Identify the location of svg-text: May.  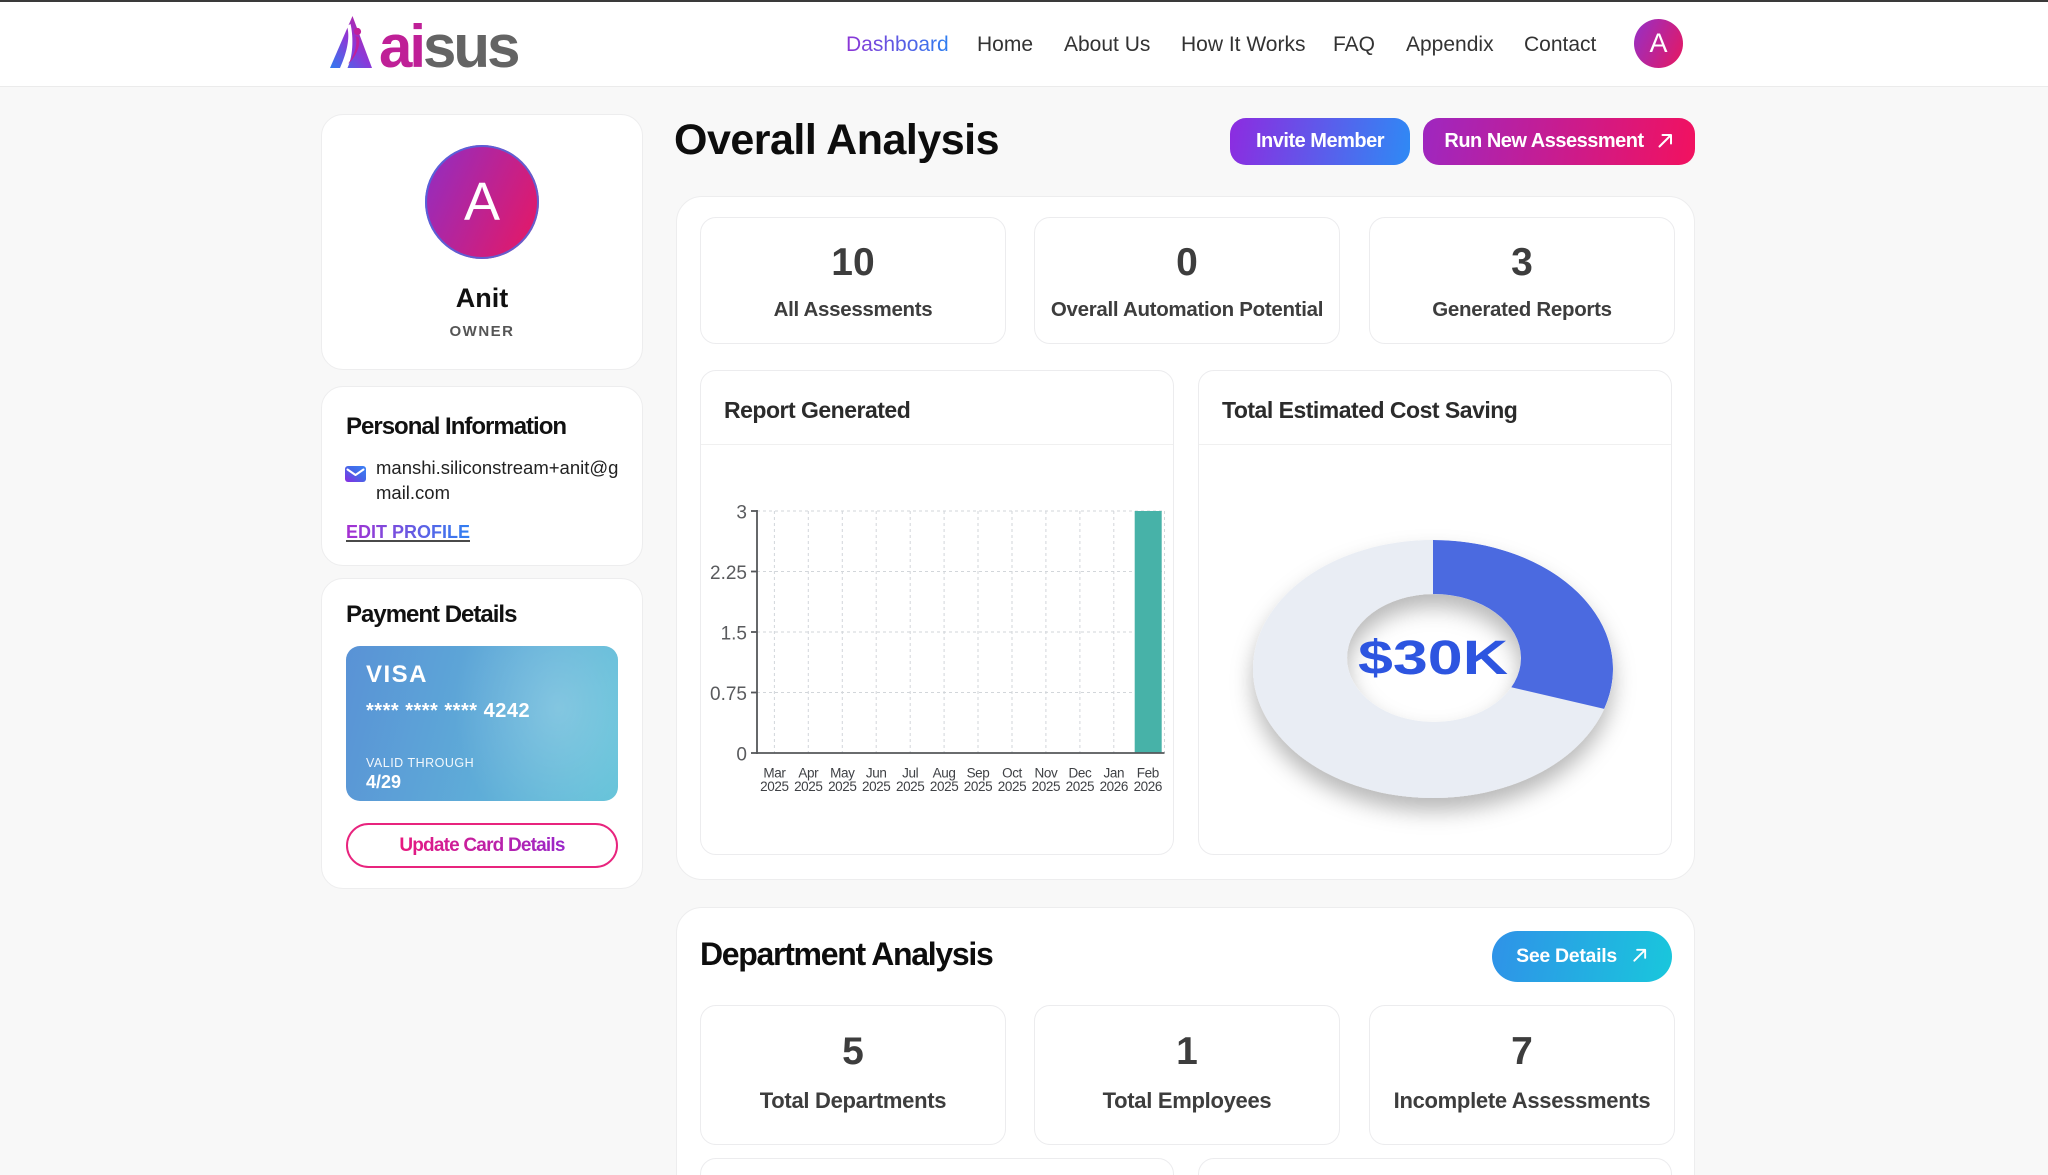
(842, 773).